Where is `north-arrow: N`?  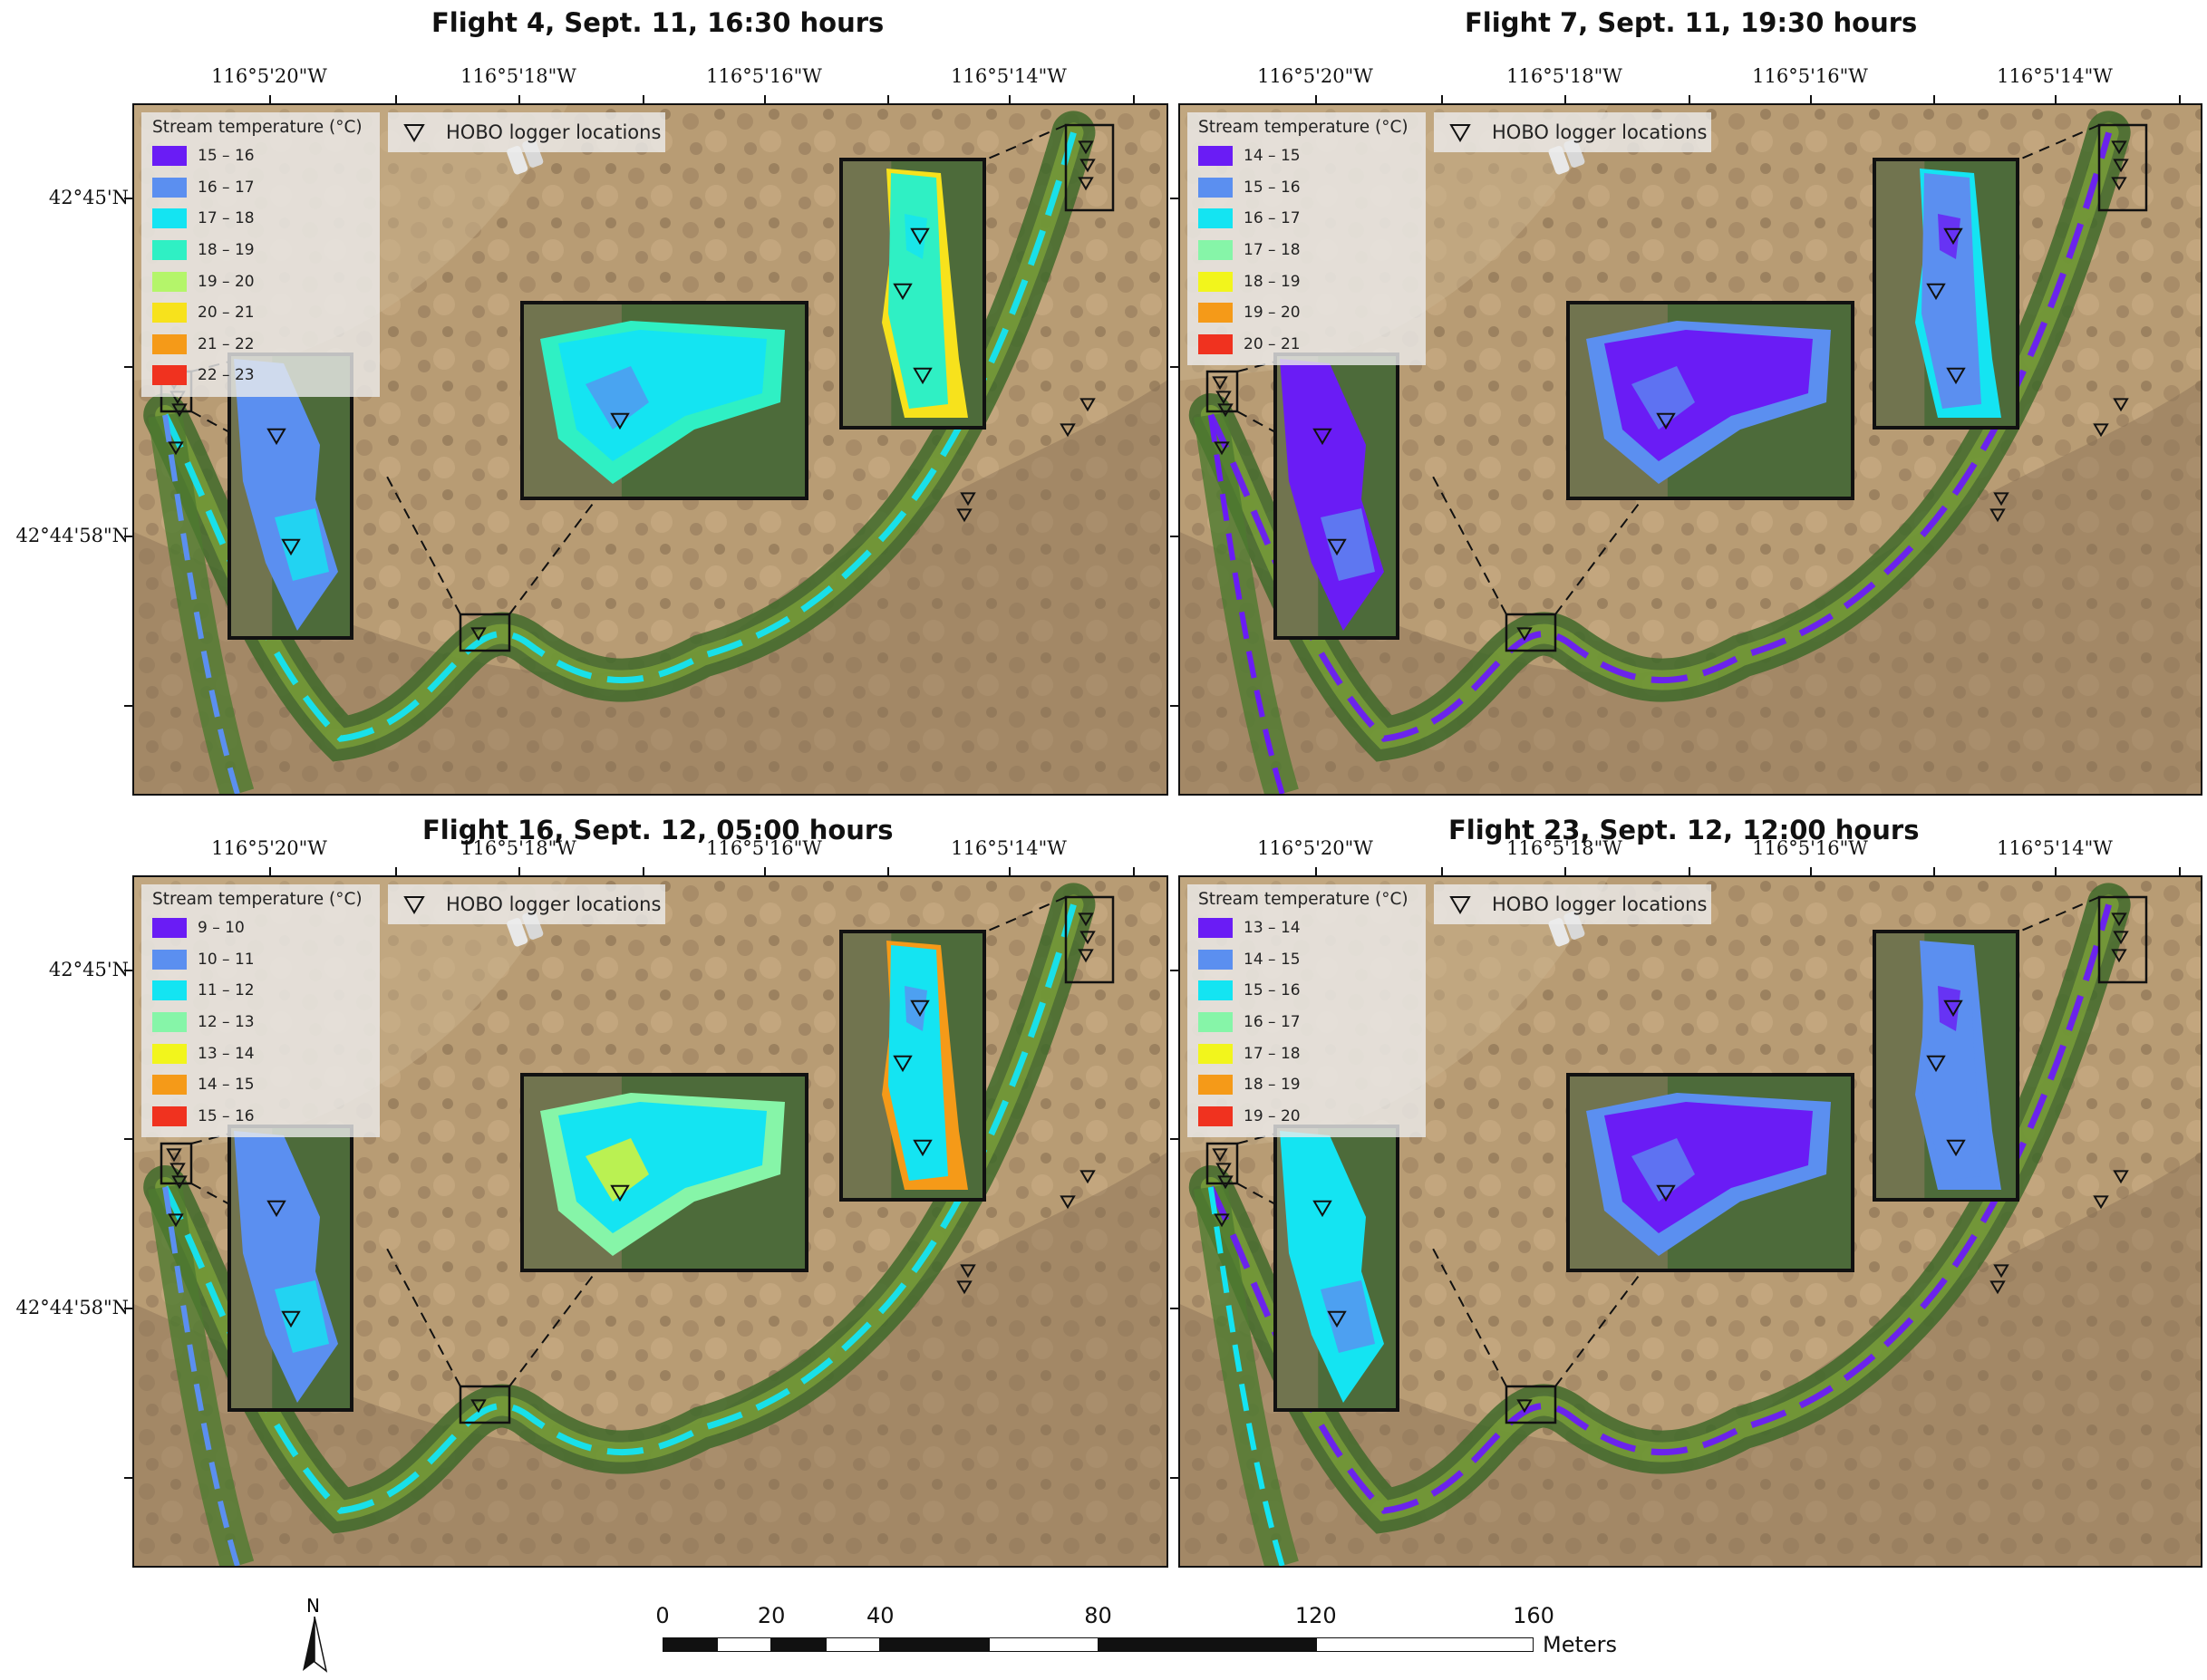
north-arrow: N is located at coordinates (315, 1638).